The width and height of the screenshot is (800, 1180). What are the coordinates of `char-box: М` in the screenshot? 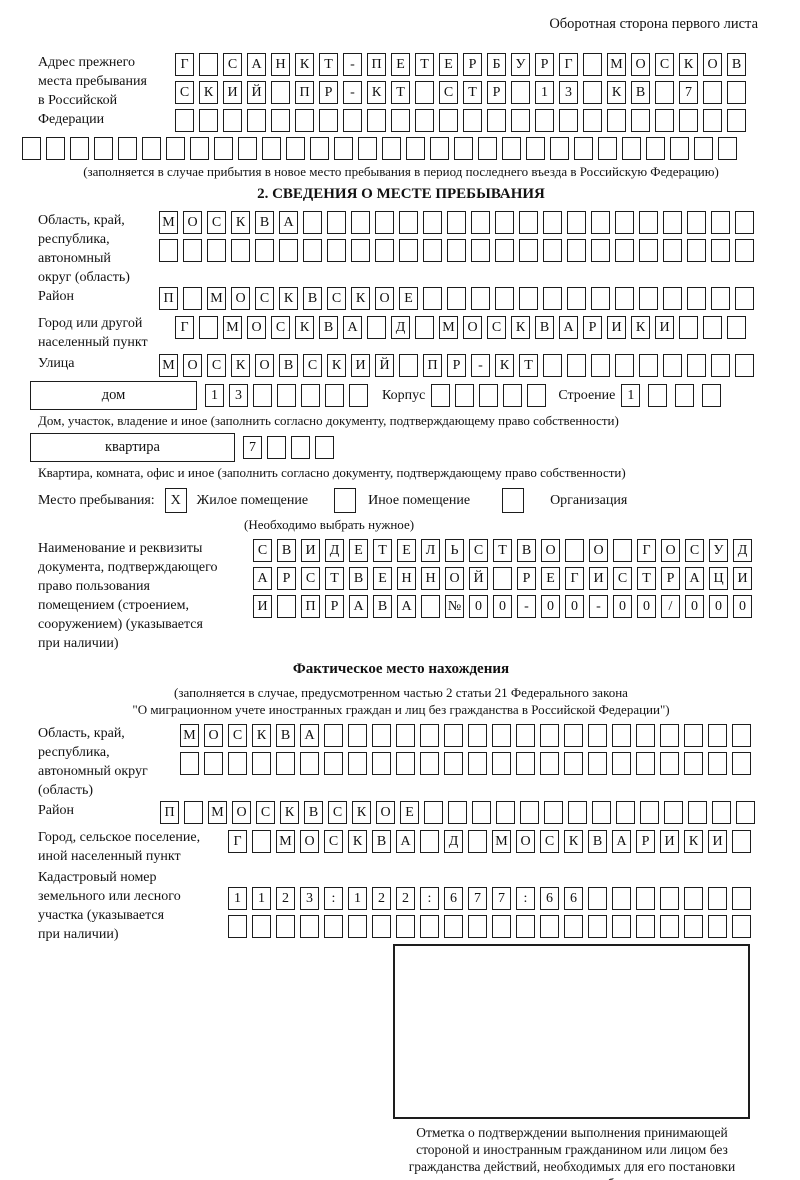 It's located at (217, 812).